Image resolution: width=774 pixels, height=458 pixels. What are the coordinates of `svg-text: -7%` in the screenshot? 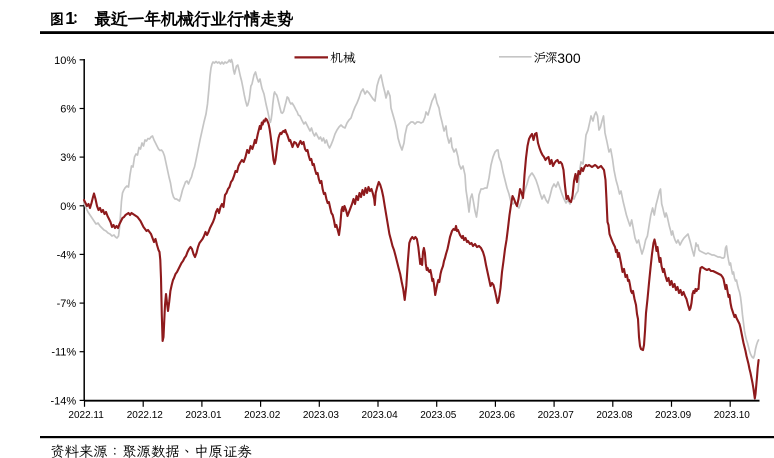 It's located at (67, 304).